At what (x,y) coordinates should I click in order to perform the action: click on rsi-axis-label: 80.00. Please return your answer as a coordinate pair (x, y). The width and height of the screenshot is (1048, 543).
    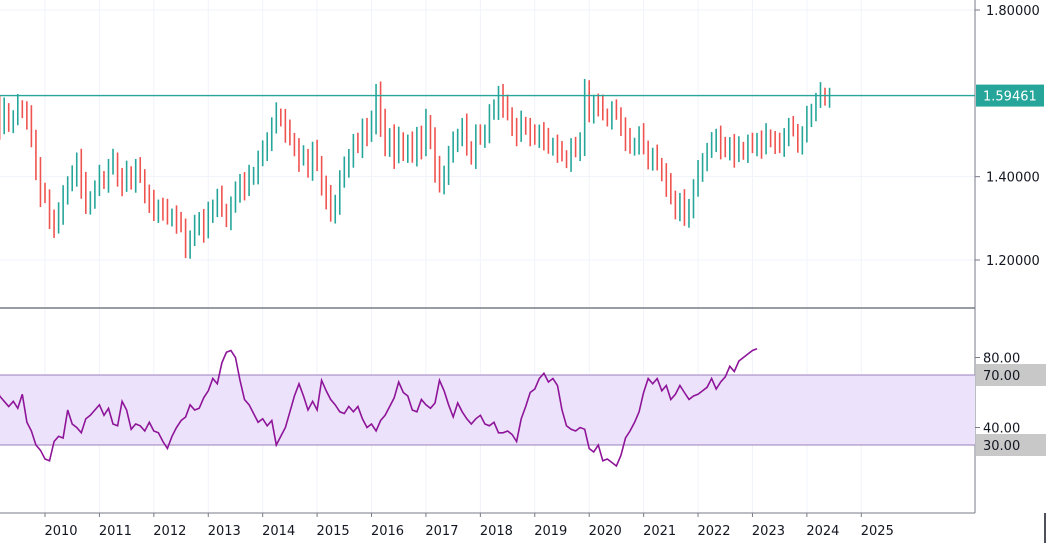
    Looking at the image, I should click on (1001, 359).